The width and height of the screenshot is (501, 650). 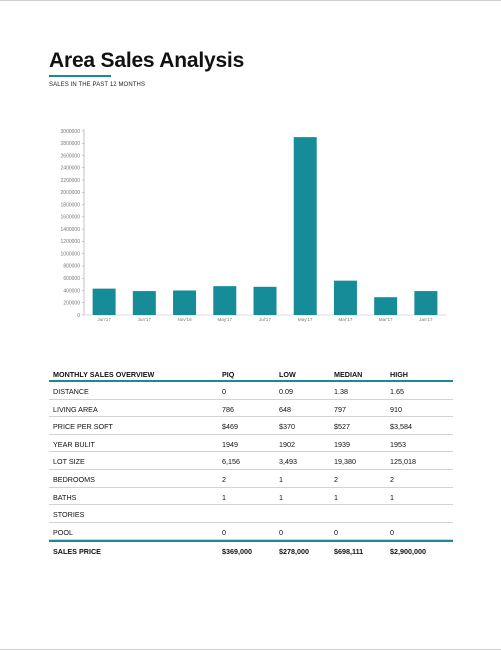 What do you see at coordinates (342, 444) in the screenshot?
I see `cell-median: 1939` at bounding box center [342, 444].